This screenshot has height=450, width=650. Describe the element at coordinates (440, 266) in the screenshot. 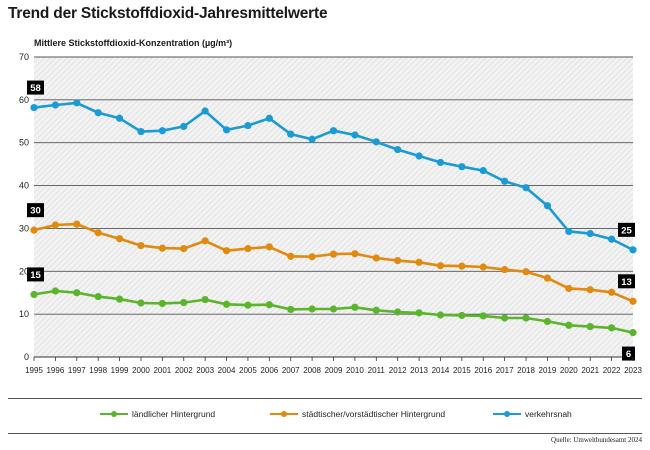

I see `data-point-1-2014` at that location.